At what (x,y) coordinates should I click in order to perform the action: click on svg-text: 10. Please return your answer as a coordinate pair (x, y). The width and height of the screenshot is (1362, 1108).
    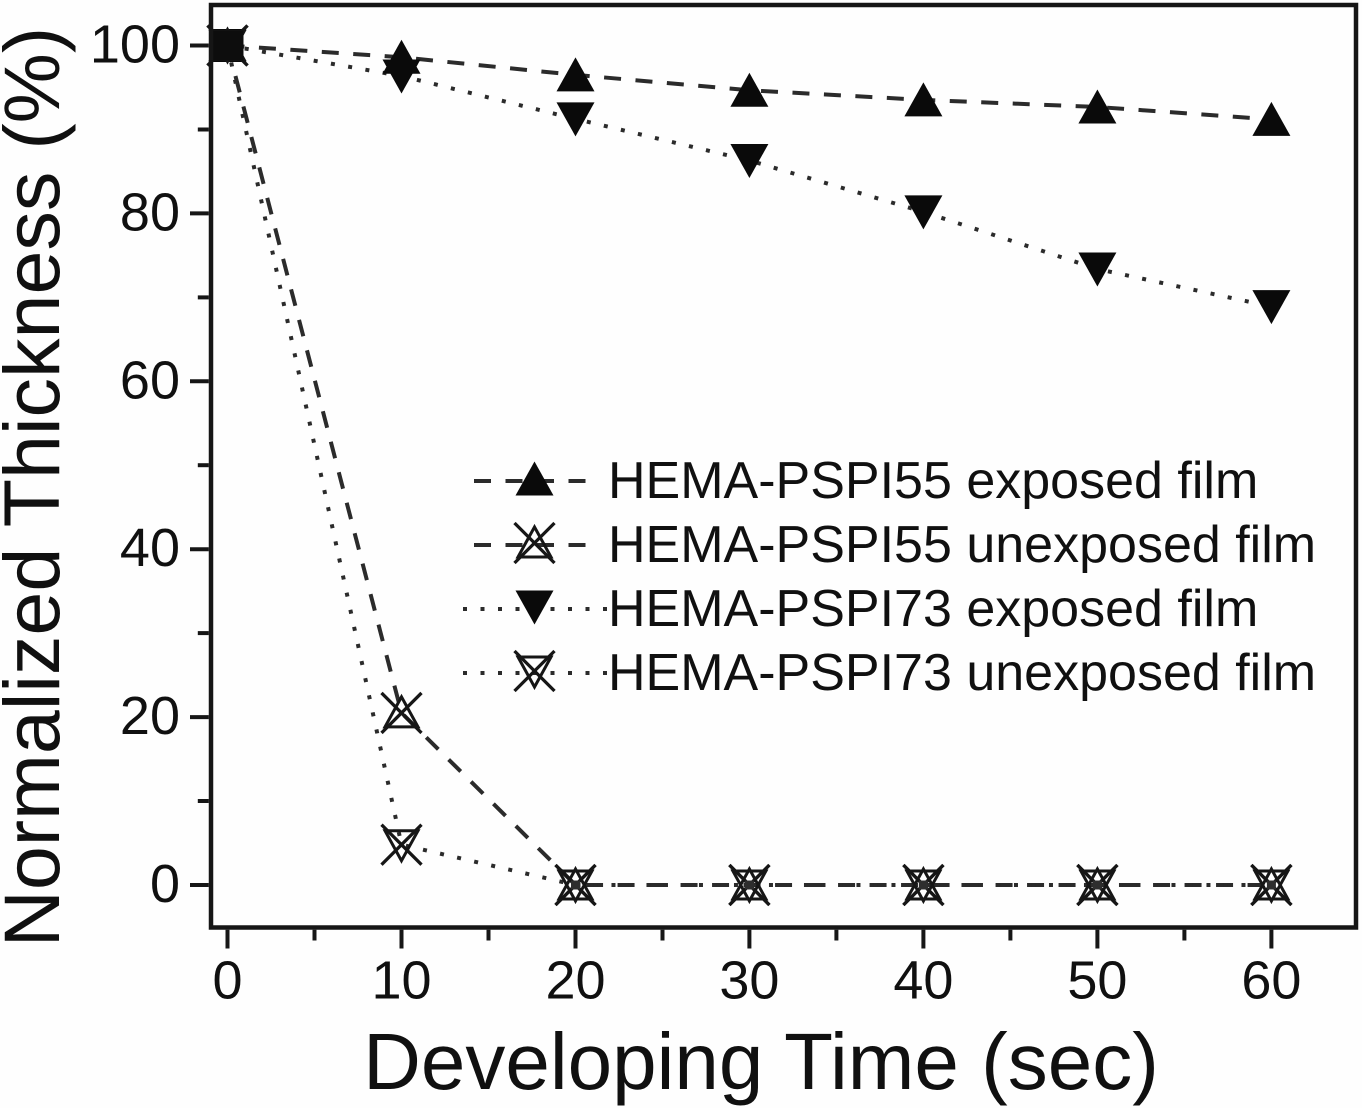
    Looking at the image, I should click on (401, 981).